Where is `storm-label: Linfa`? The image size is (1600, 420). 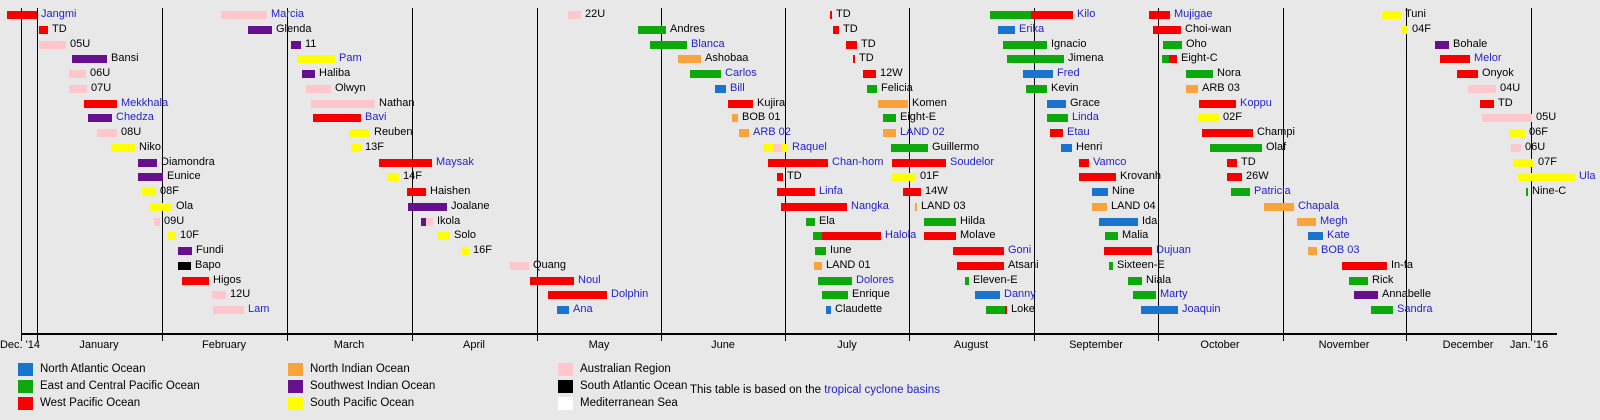 storm-label: Linfa is located at coordinates (831, 191).